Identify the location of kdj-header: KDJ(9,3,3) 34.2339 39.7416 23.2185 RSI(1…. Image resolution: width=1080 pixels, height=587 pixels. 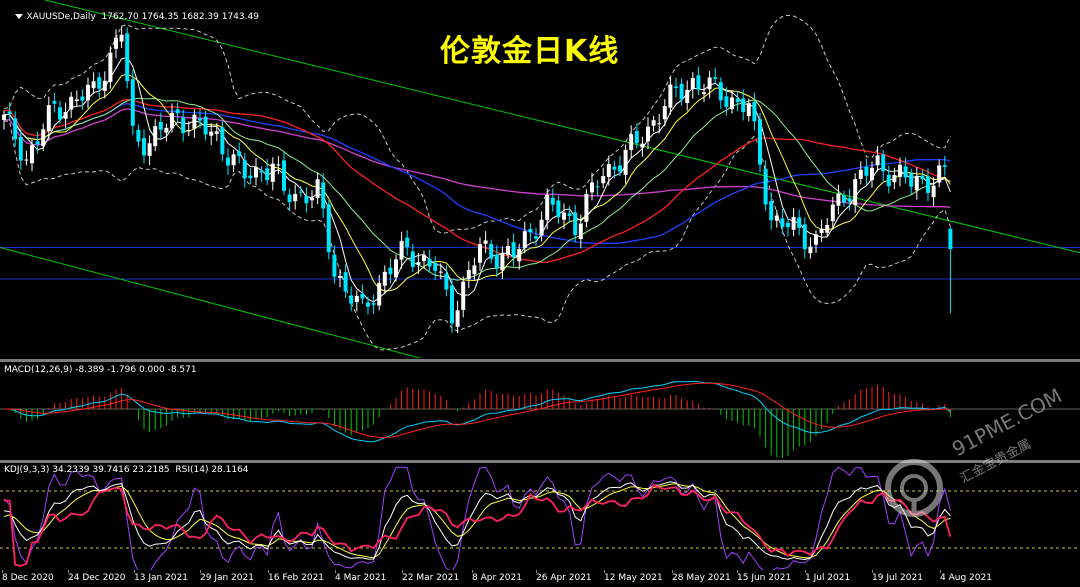
(126, 470).